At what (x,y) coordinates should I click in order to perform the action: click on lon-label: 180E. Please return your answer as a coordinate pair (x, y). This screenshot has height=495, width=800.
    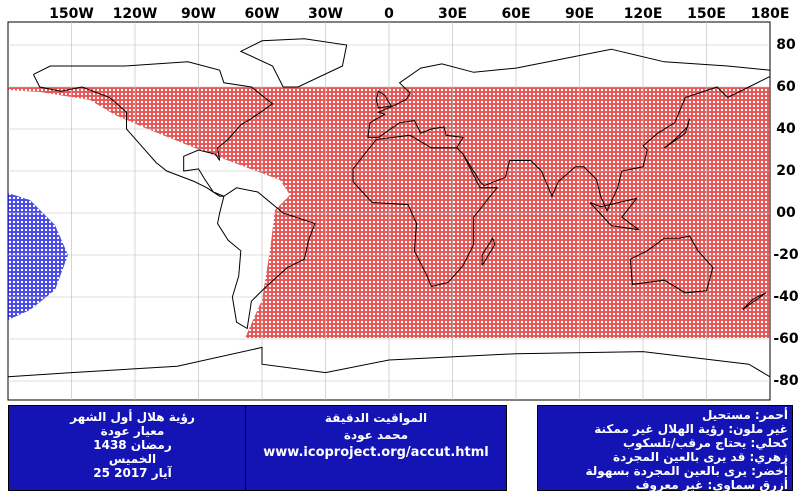
    Looking at the image, I should click on (770, 14).